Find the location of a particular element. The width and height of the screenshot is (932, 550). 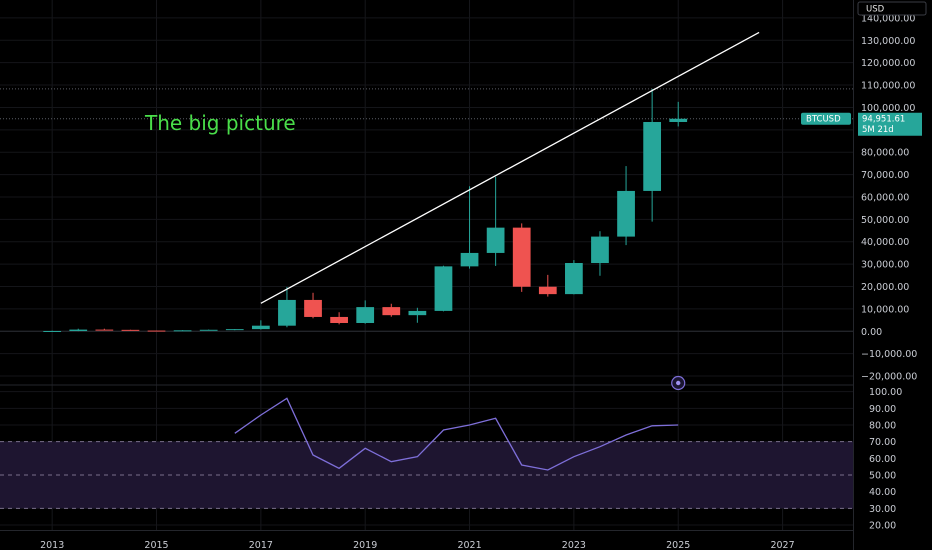

time-tick-label: 2021 is located at coordinates (469, 545).